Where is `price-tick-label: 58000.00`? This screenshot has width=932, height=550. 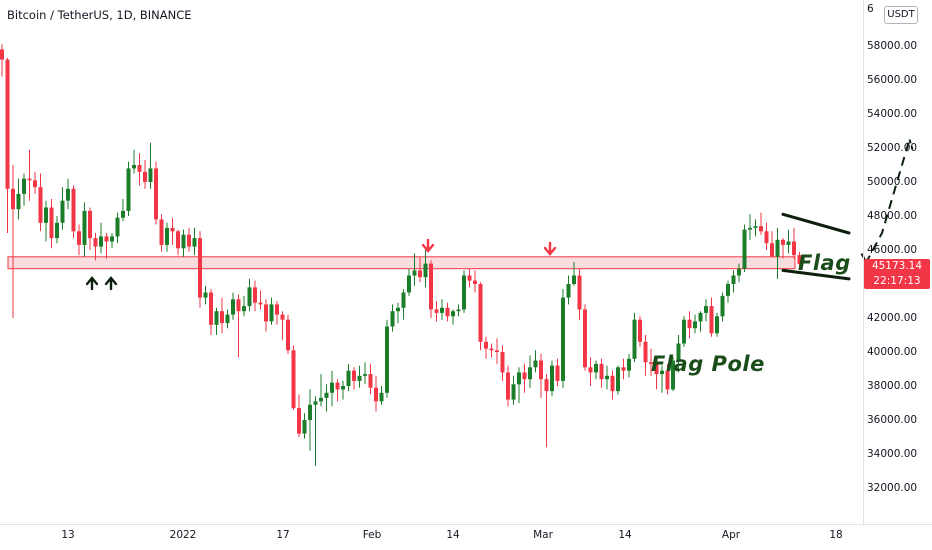 price-tick-label: 58000.00 is located at coordinates (892, 46).